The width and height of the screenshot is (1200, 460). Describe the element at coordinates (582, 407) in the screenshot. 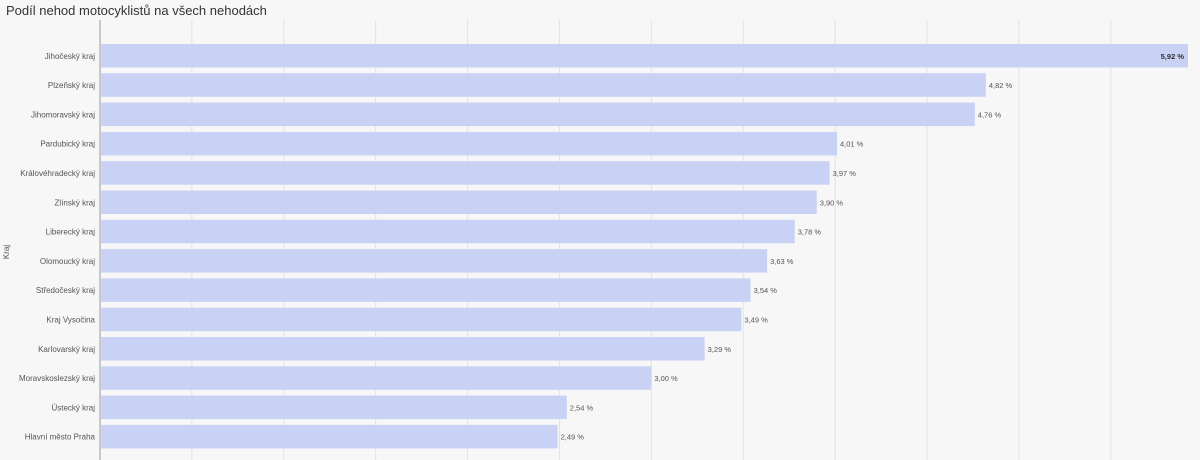

I see `data-label: 2,54 %` at that location.